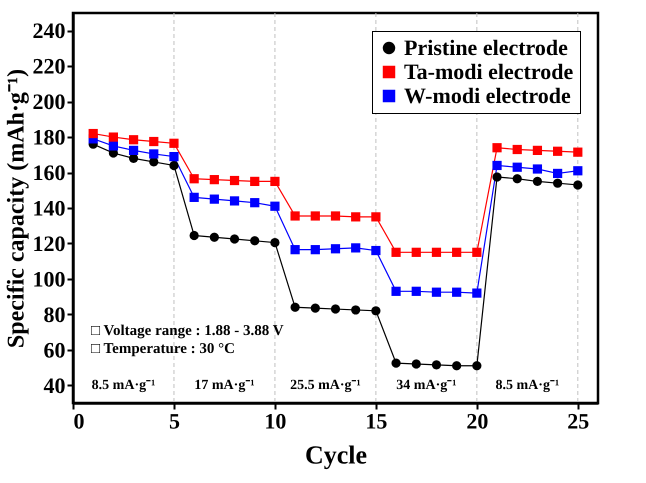 This screenshot has width=646, height=483. I want to click on x-tick-label: 20, so click(477, 421).